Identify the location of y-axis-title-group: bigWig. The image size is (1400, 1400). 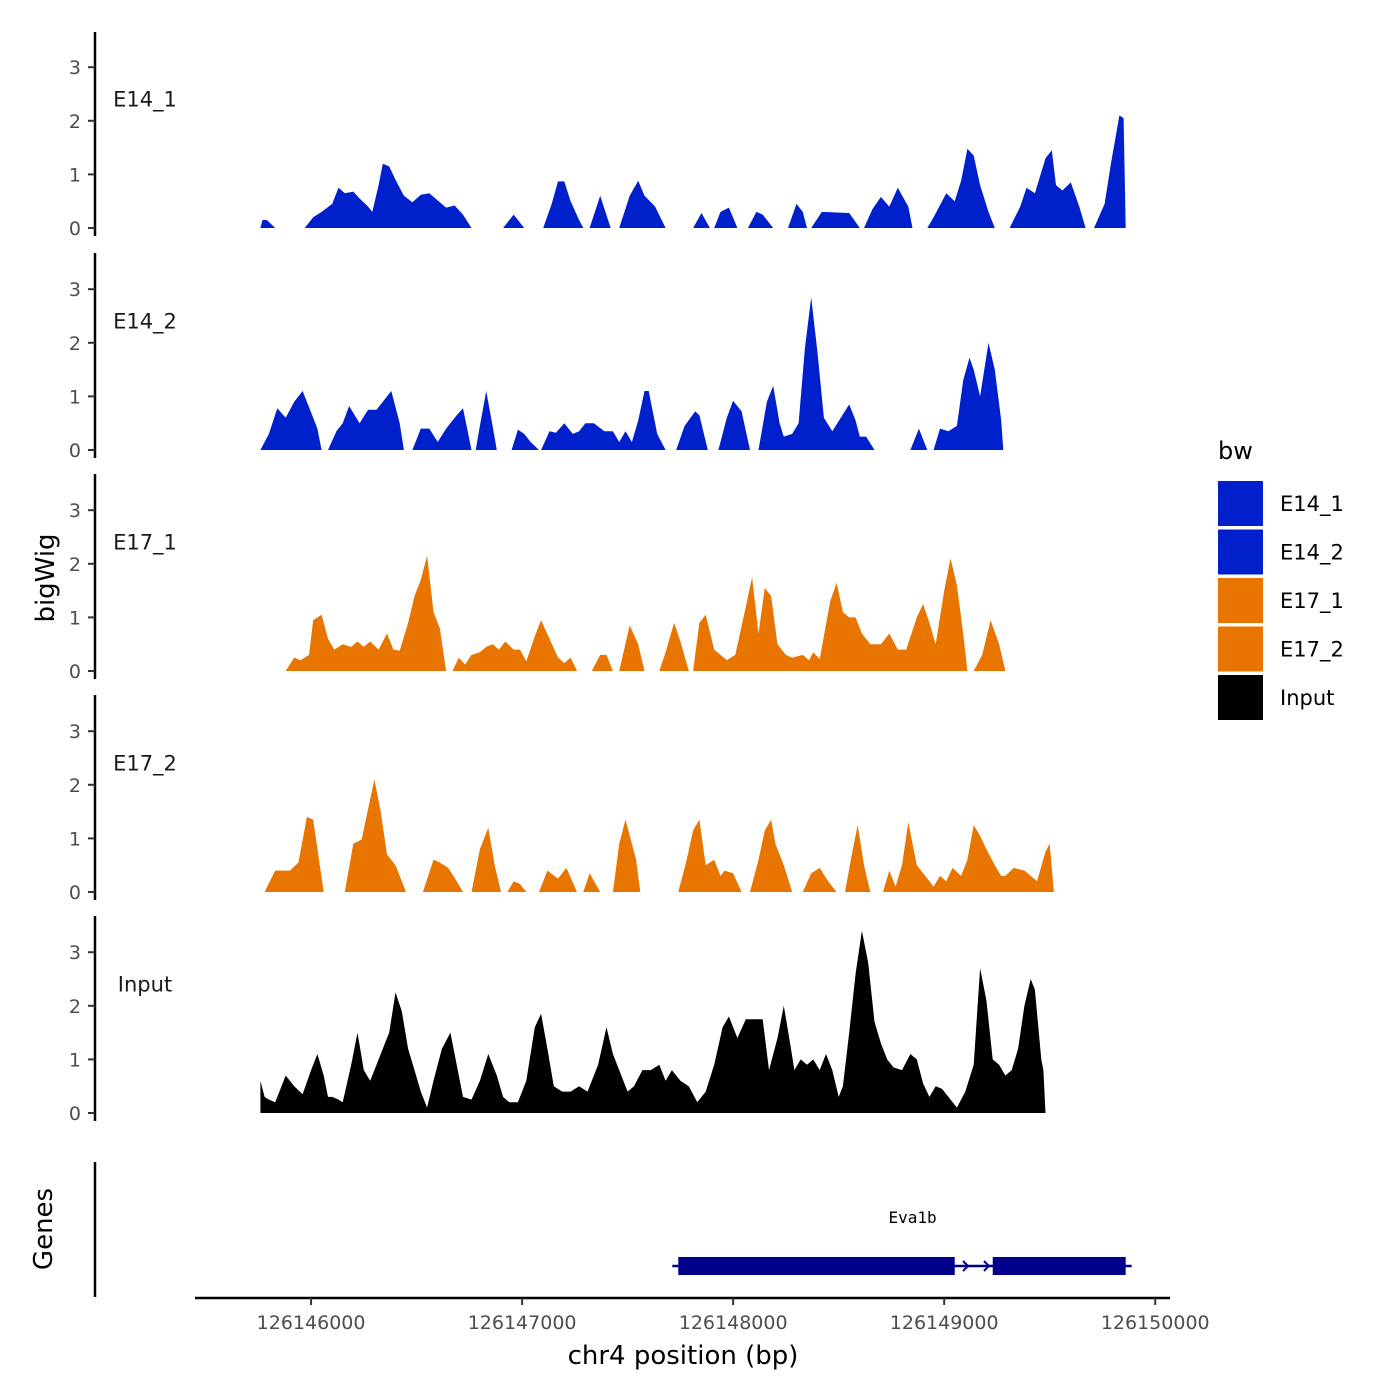
(46, 577).